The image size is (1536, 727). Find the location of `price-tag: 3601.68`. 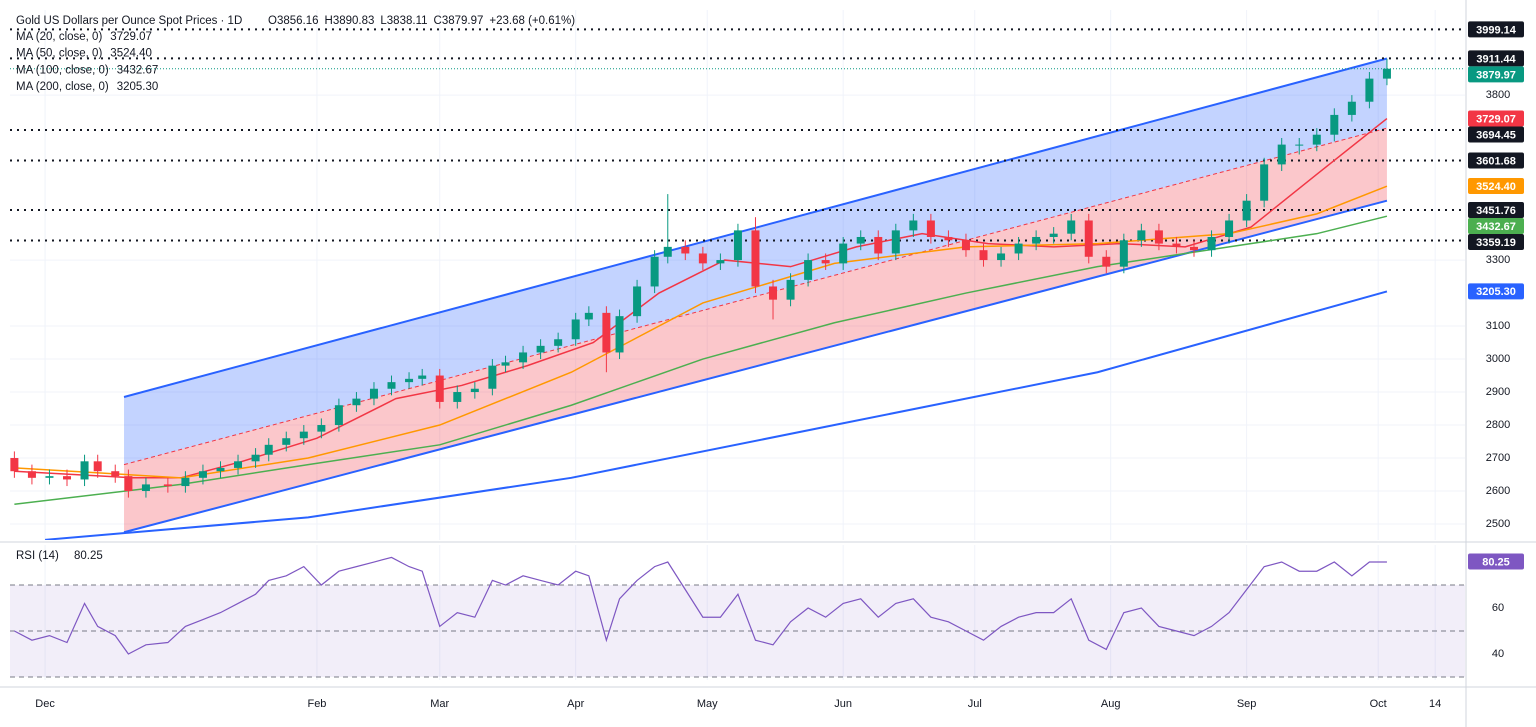

price-tag: 3601.68 is located at coordinates (1496, 161).